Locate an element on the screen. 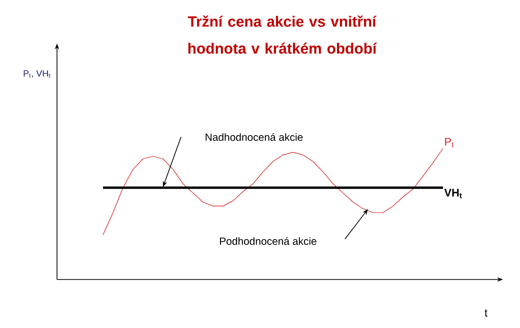 Image resolution: width=520 pixels, height=328 pixels. annotation: Podhodnocená akcie is located at coordinates (268, 241).